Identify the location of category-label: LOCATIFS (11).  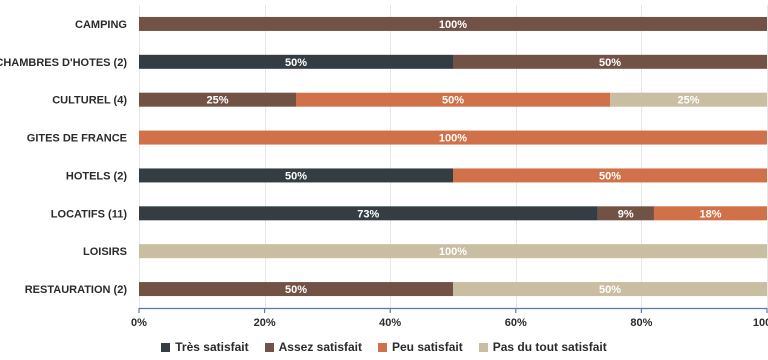
(89, 214).